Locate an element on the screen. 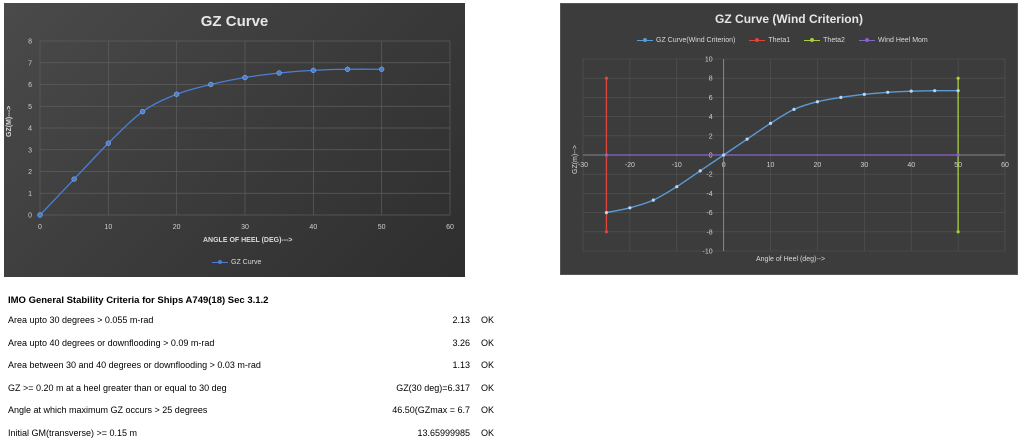 This screenshot has width=1024, height=447. y-tick-label: -6 is located at coordinates (709, 213).